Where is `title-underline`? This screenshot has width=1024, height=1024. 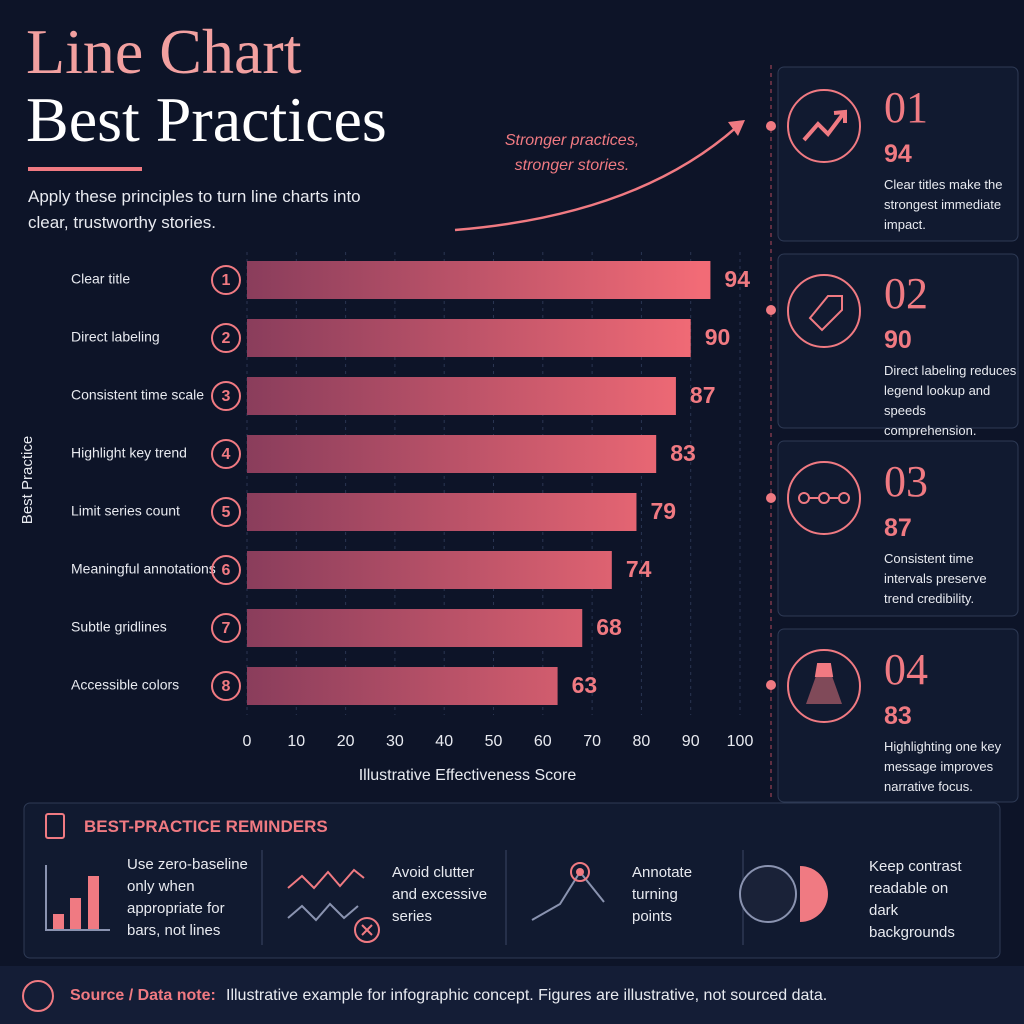 title-underline is located at coordinates (85, 169).